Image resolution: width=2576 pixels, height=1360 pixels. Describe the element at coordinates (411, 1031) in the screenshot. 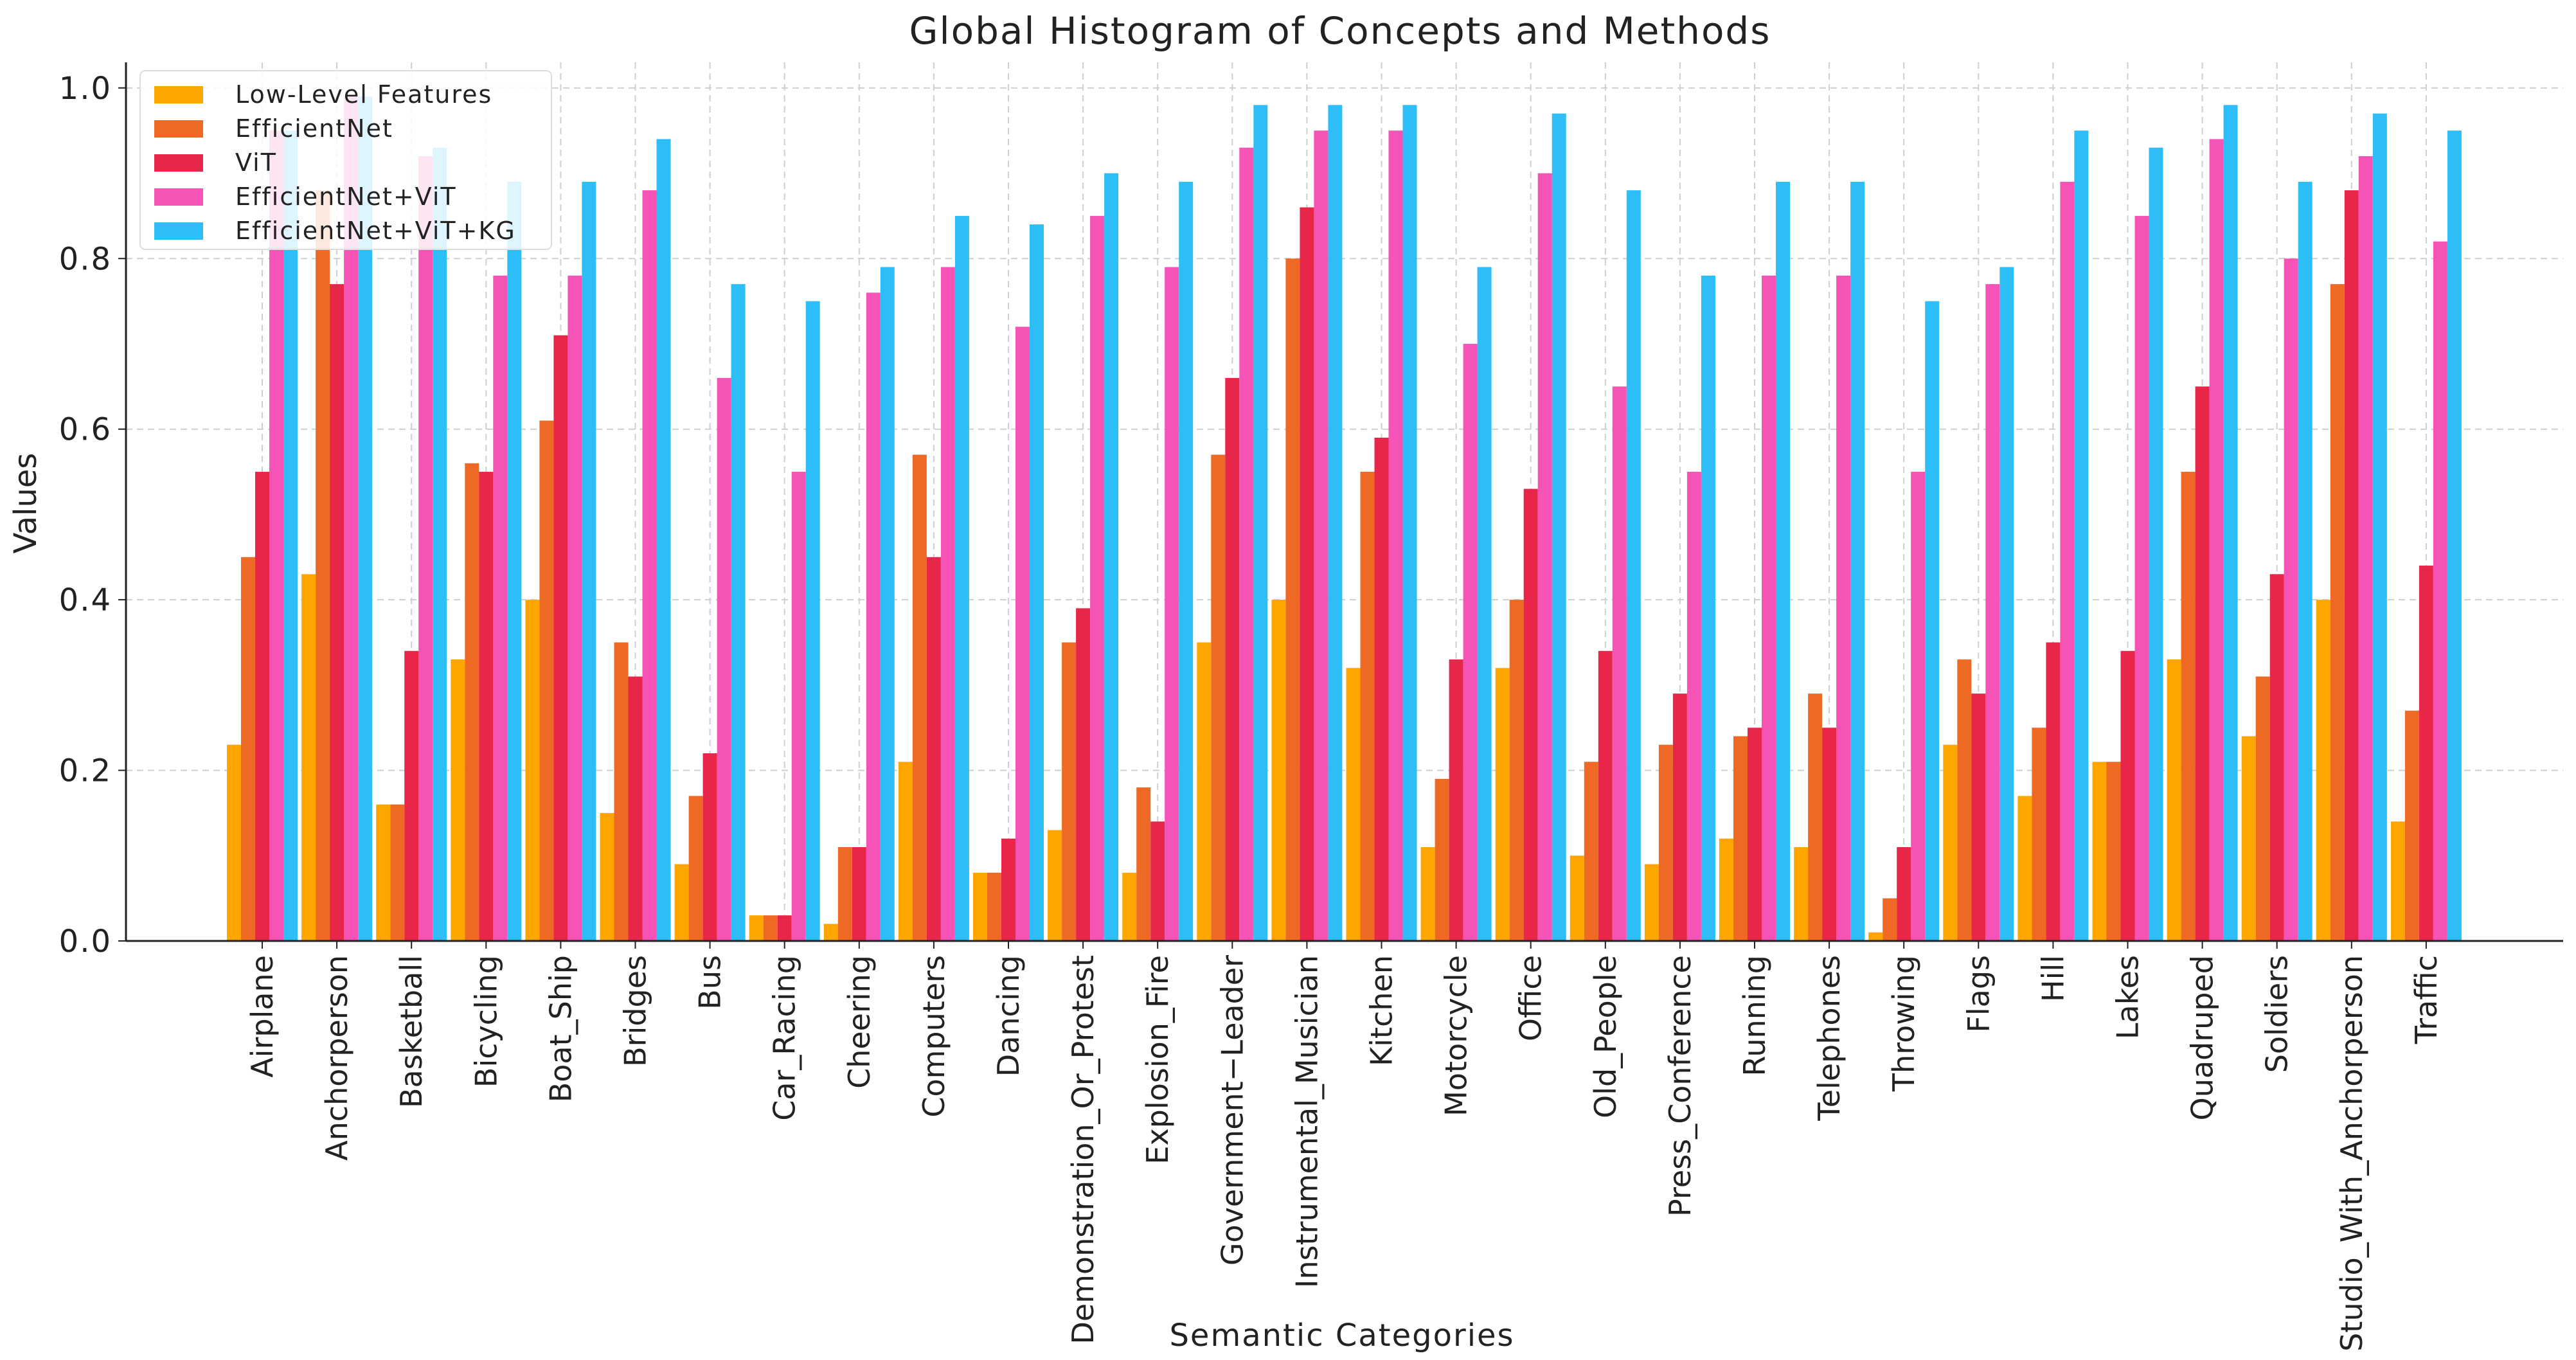

I see `x-tick-label: Basketball` at that location.